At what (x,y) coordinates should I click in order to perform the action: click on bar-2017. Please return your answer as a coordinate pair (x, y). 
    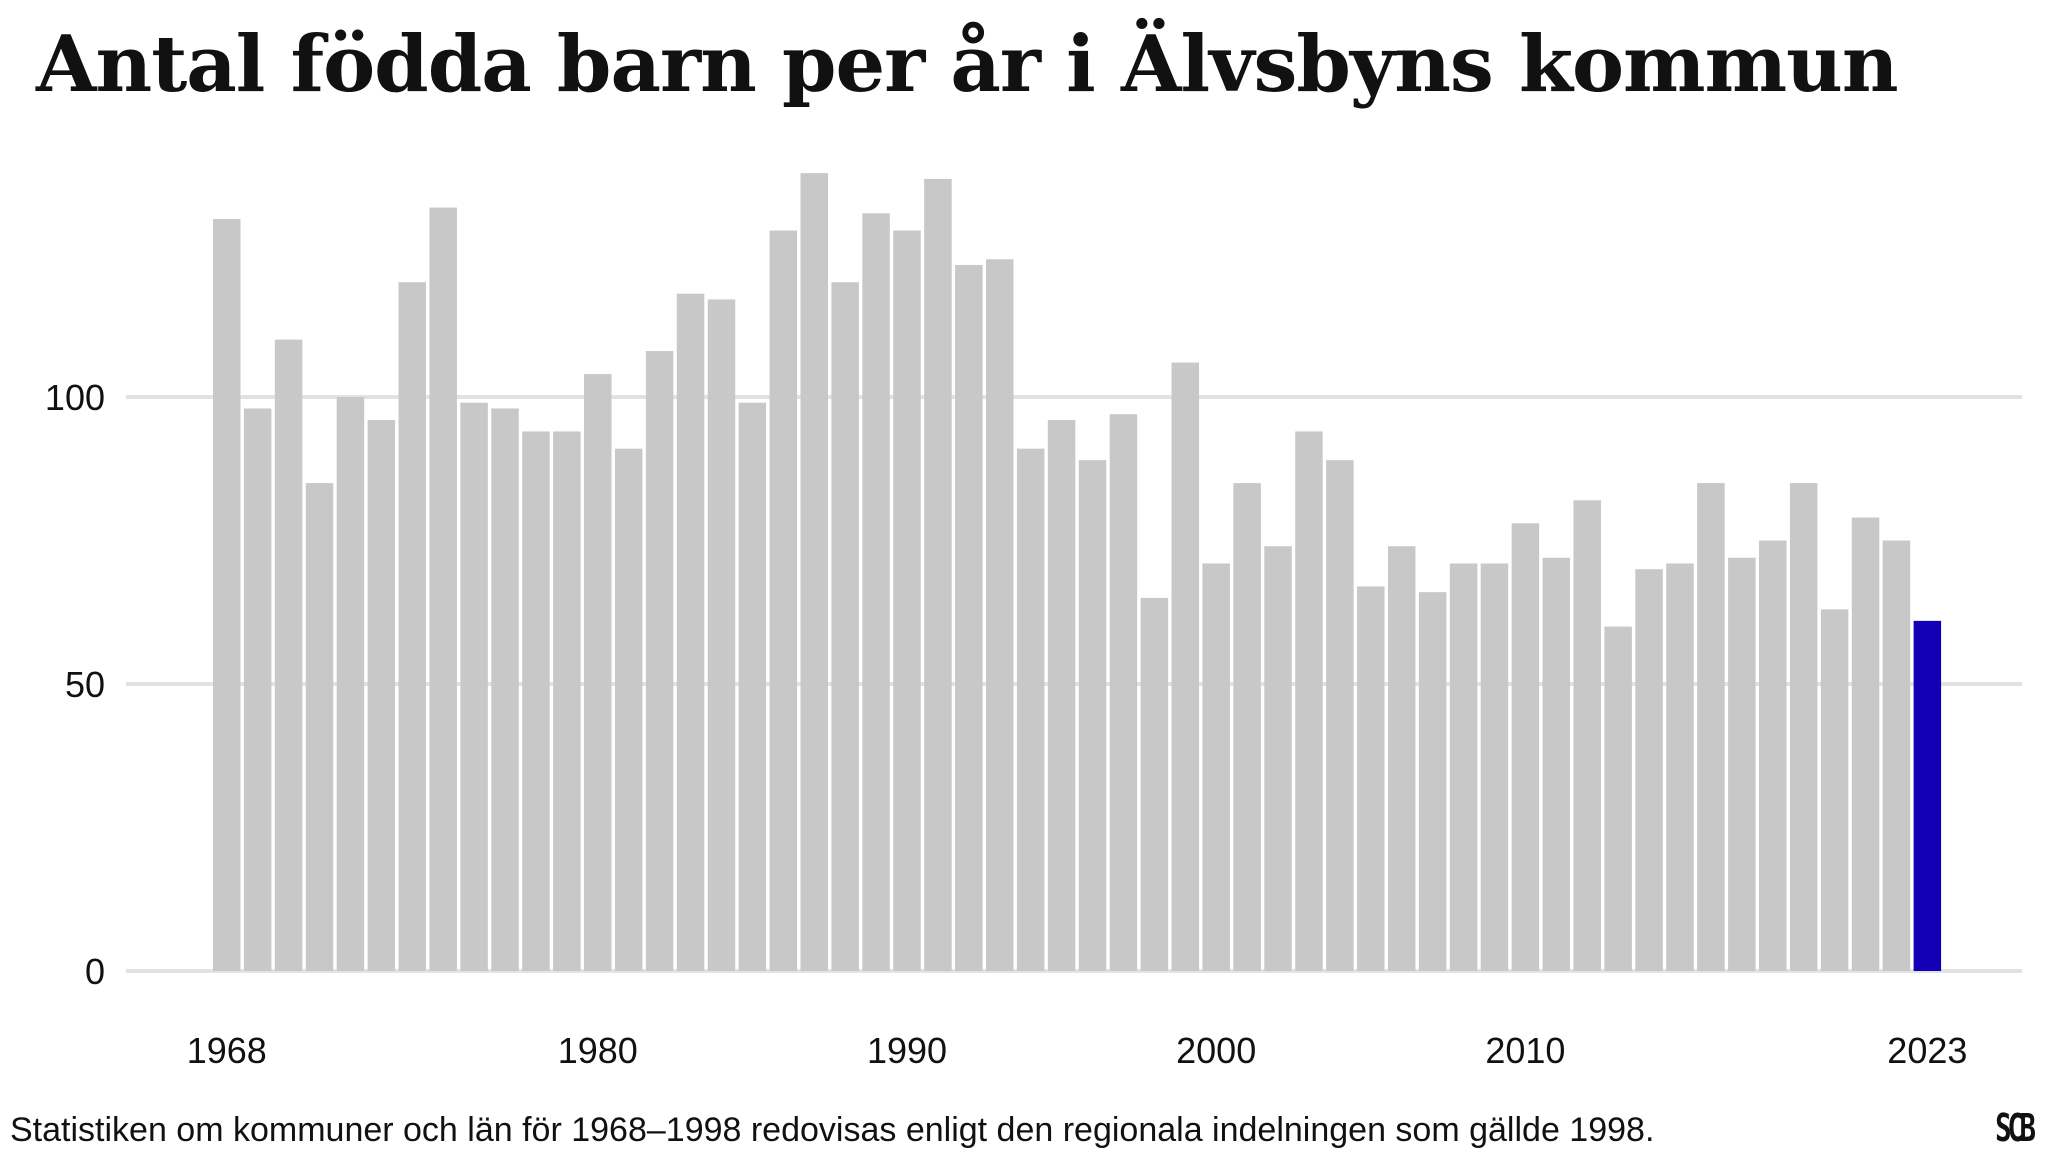
    Looking at the image, I should click on (1742, 764).